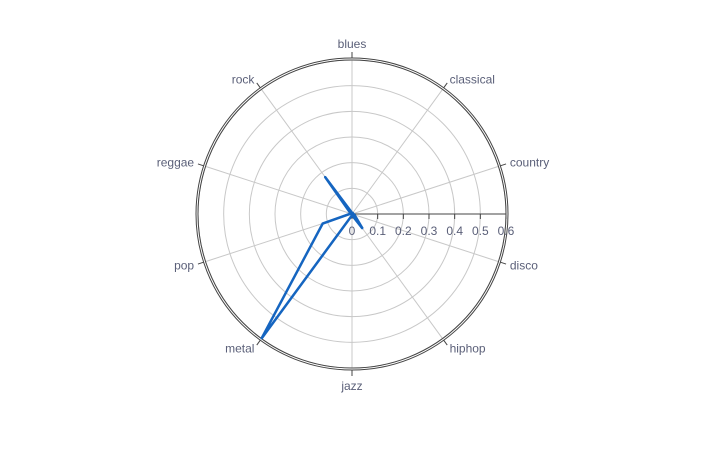 This screenshot has width=704, height=455. What do you see at coordinates (362, 228) in the screenshot?
I see `data-point-hiphop` at bounding box center [362, 228].